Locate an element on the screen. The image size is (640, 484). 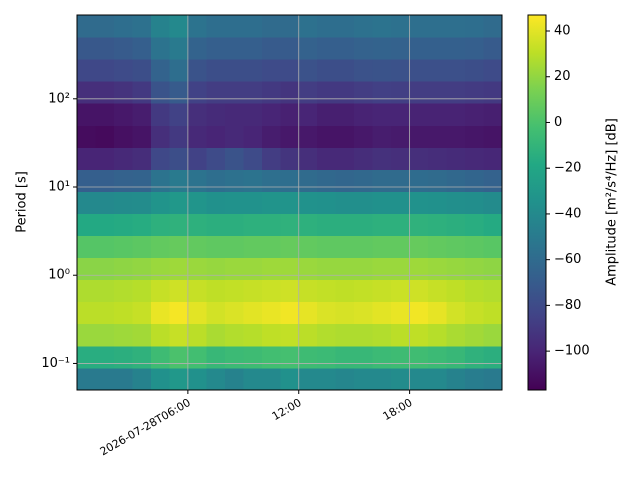
y-axis-label: Period [s] is located at coordinates (22, 202).